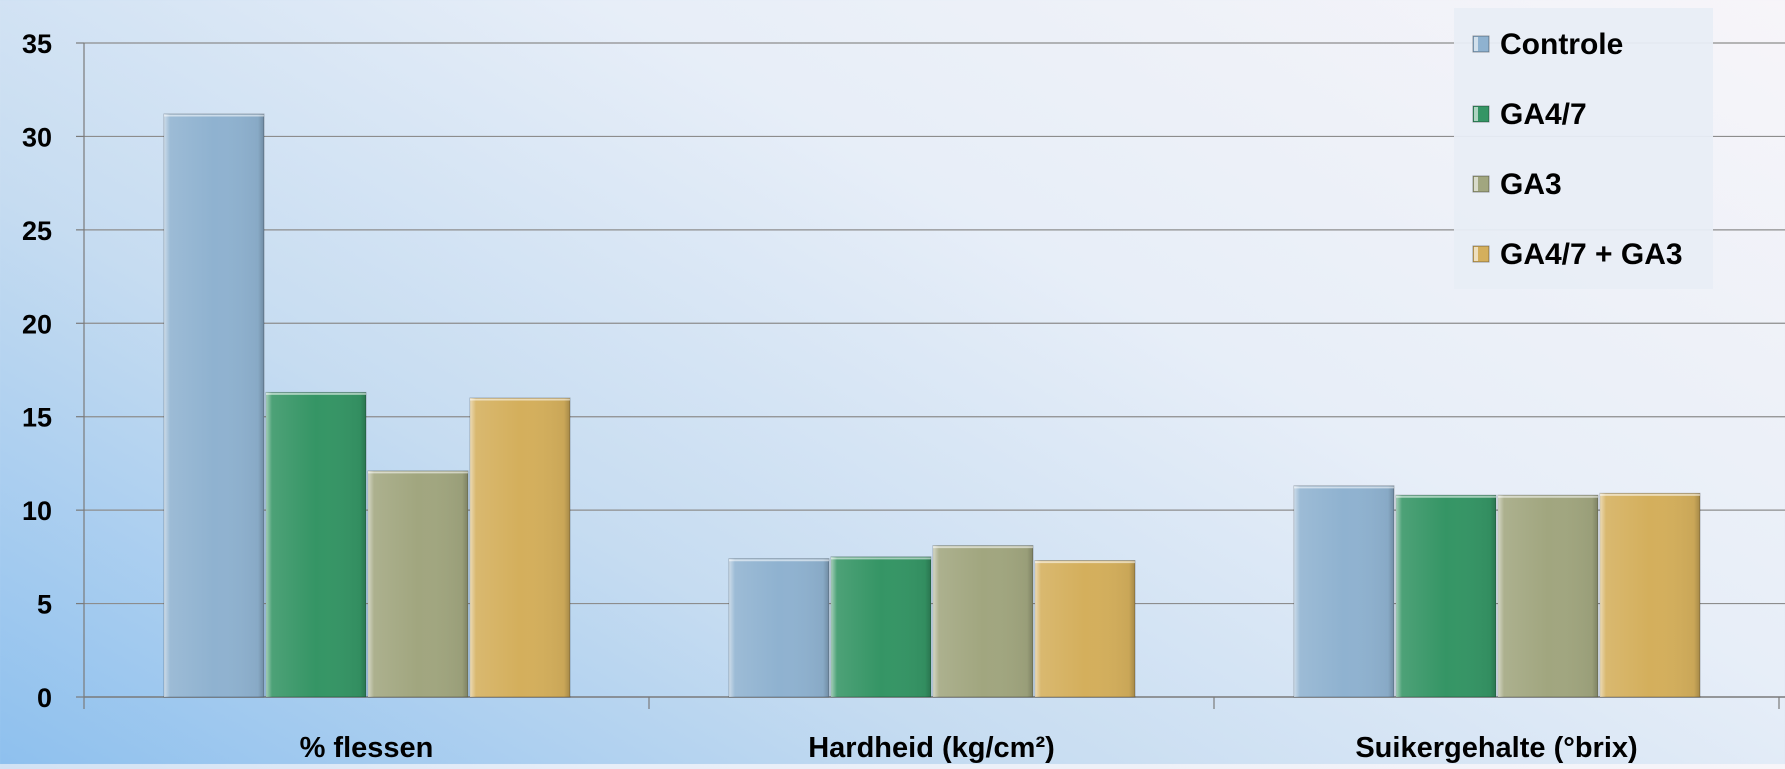 This screenshot has height=769, width=1785. I want to click on legend-item: GA4/7 + GA3, so click(1577, 254).